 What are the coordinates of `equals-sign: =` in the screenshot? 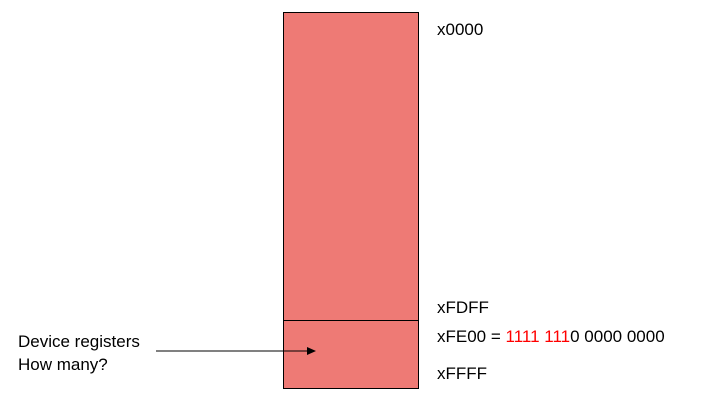 It's located at (496, 336).